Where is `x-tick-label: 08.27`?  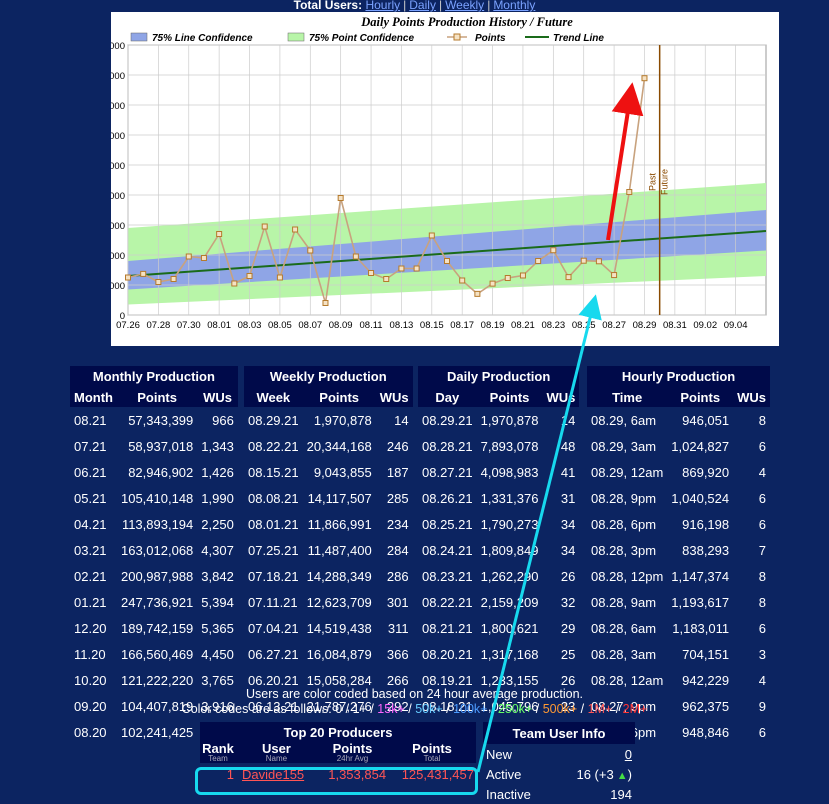 x-tick-label: 08.27 is located at coordinates (614, 325).